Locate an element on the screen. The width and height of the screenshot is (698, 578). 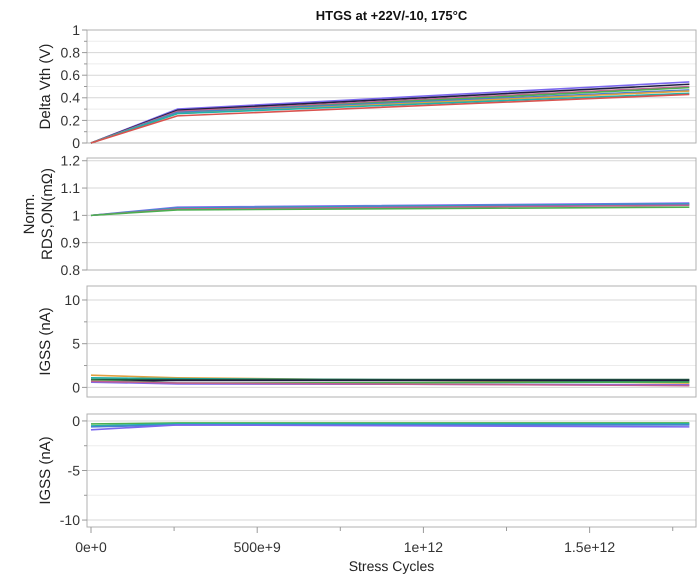
y-axis-title: Delta Vth (V) is located at coordinates (45, 87).